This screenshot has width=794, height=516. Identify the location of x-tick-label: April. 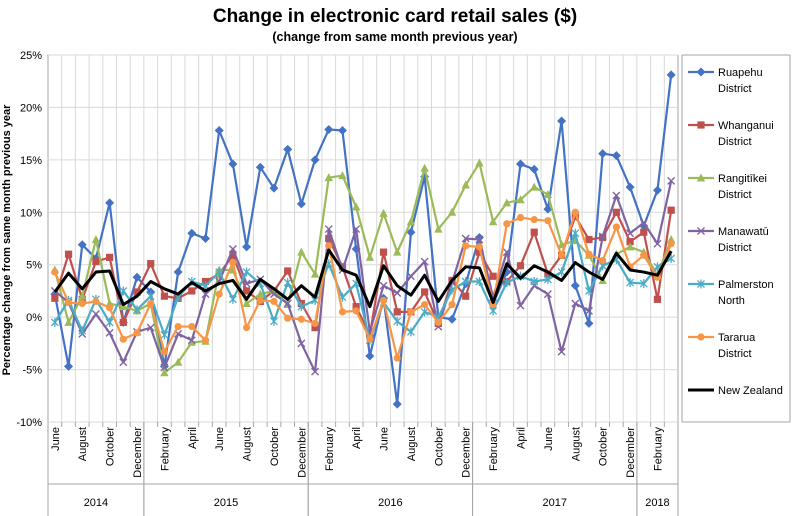
(522, 438).